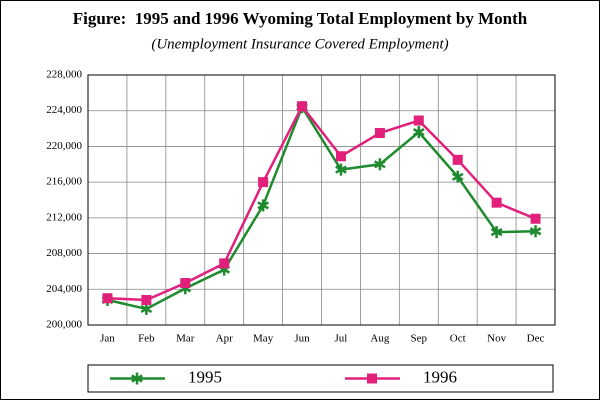 The height and width of the screenshot is (400, 600). I want to click on x-tick-label: Nov, so click(496, 339).